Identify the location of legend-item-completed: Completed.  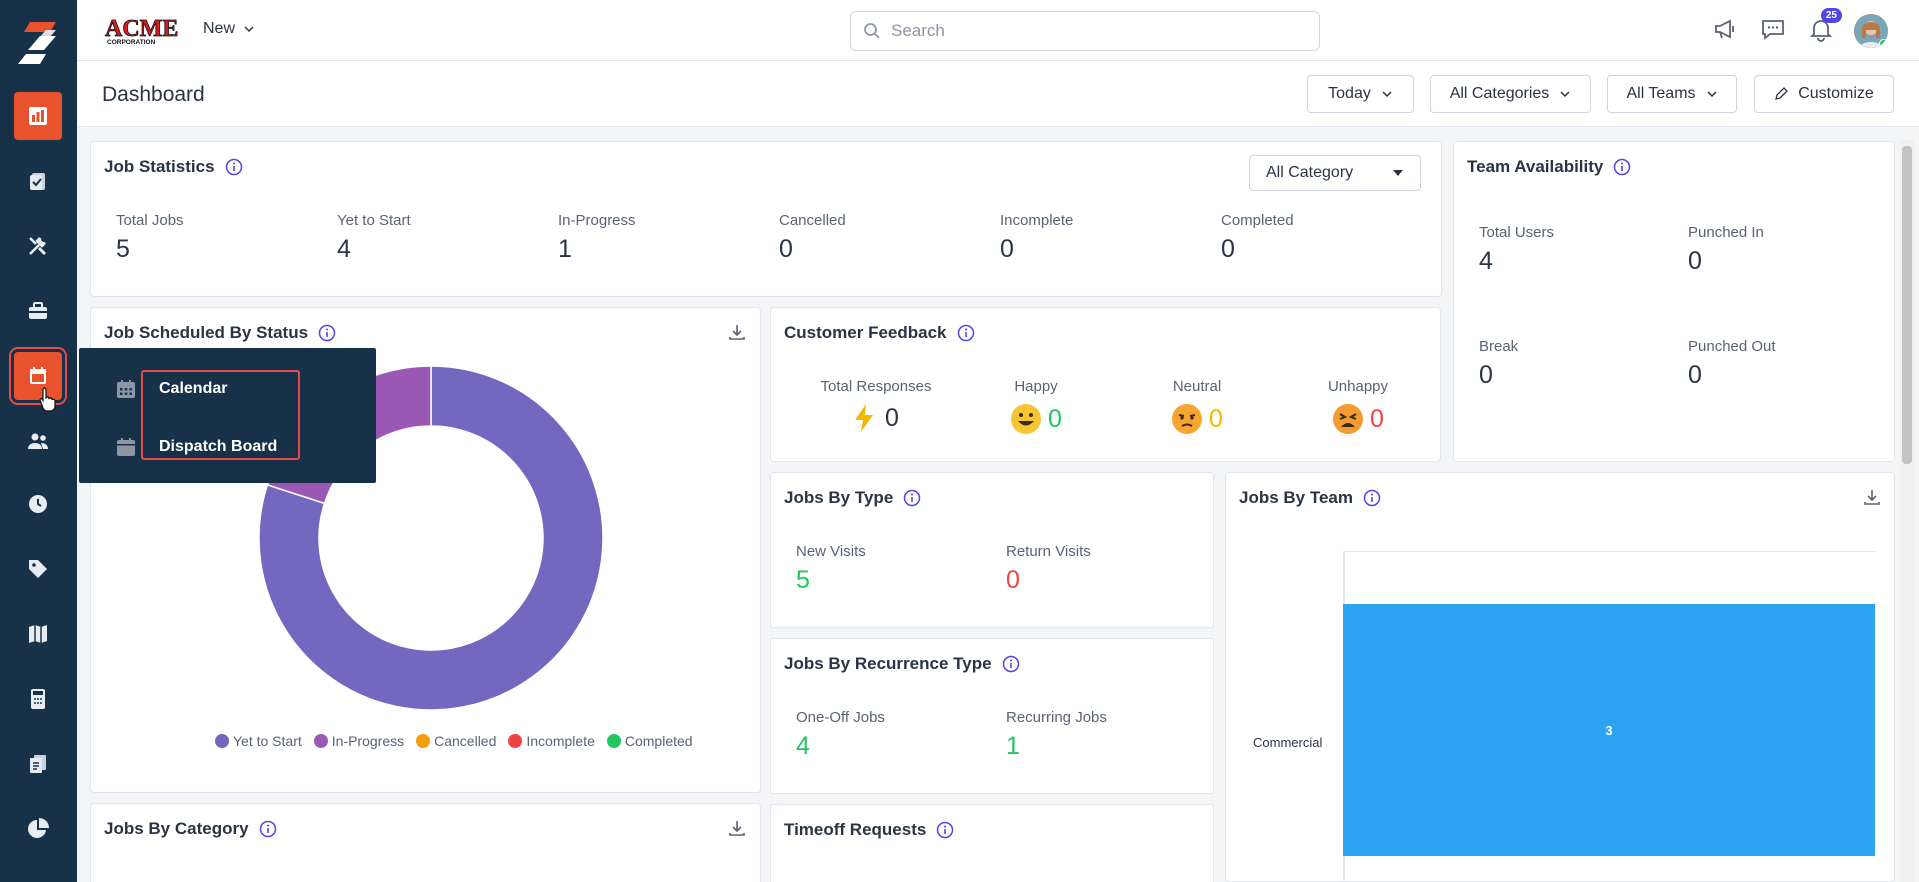
(649, 741).